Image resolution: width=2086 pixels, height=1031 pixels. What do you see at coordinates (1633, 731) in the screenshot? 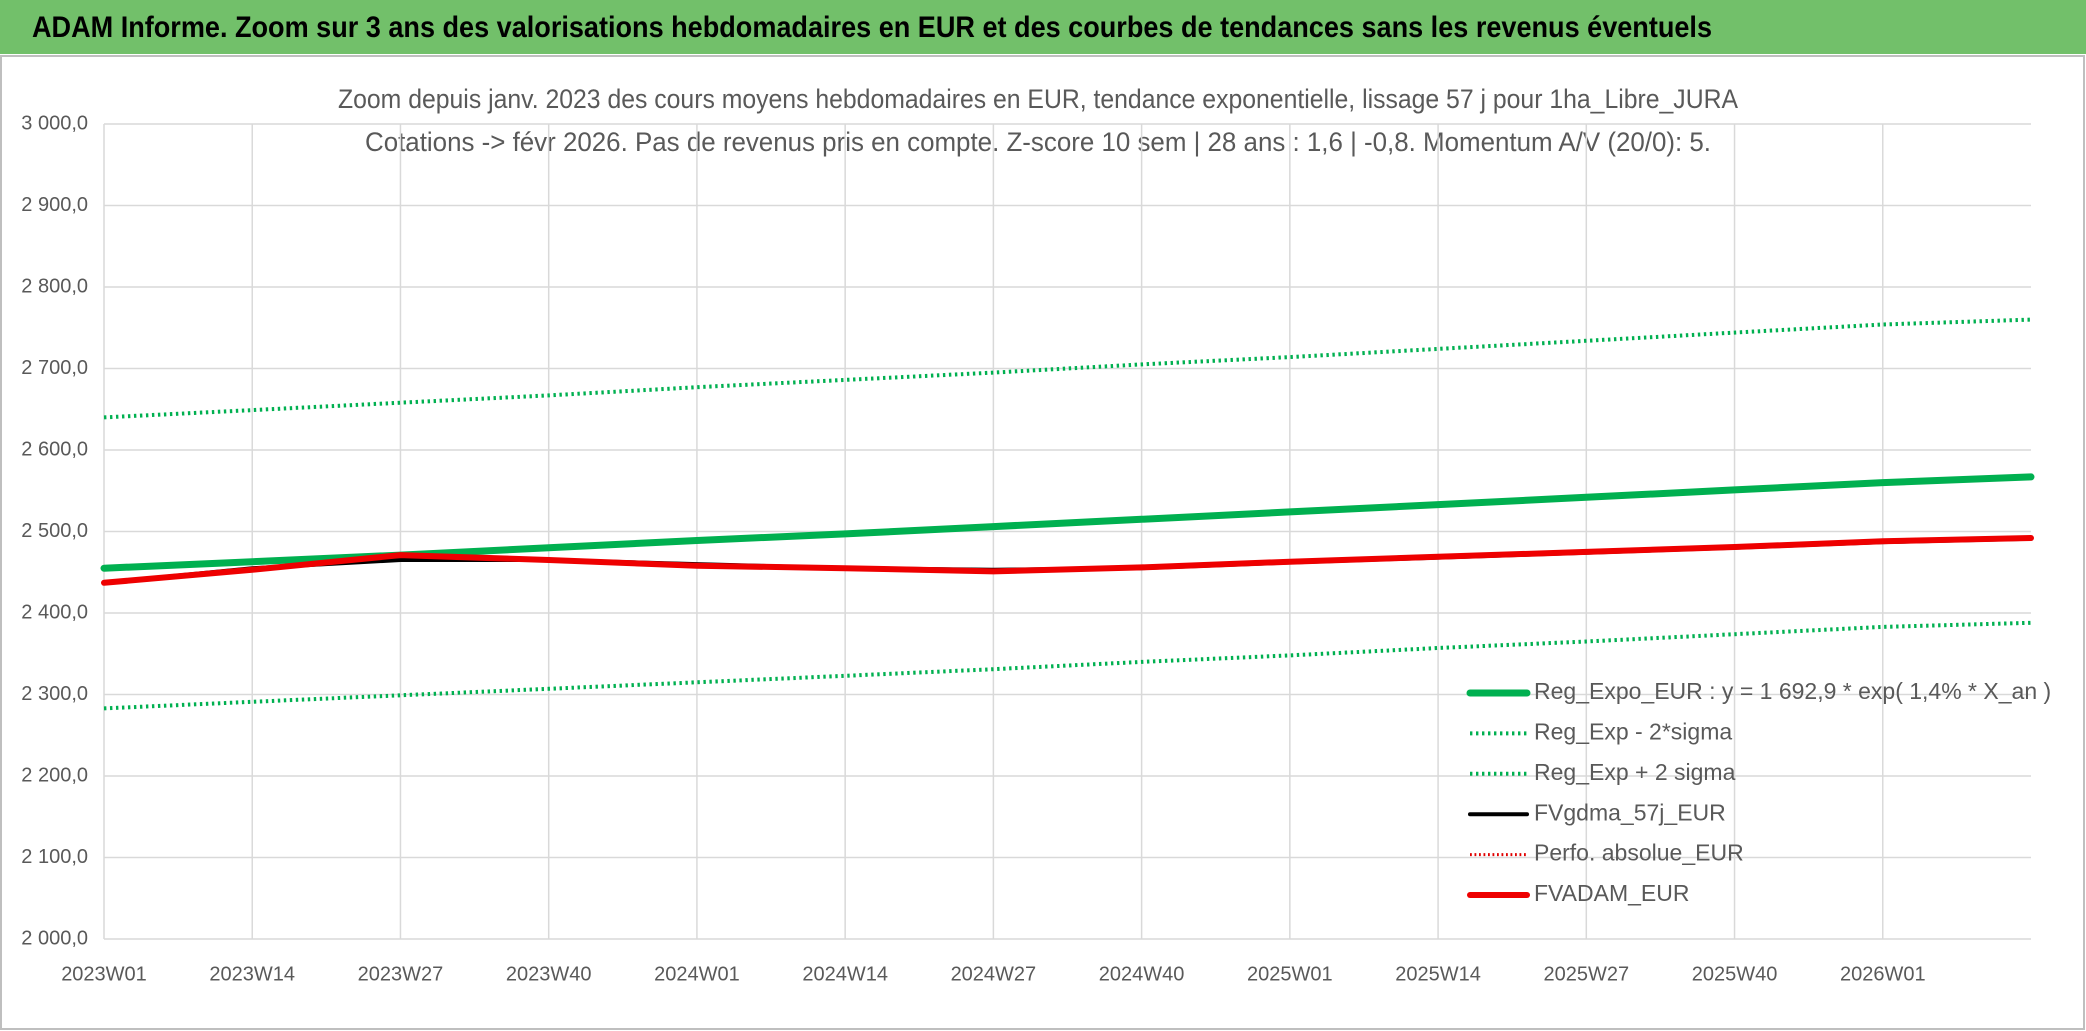
I see `legend-label: Reg_Exp - 2*sigma` at bounding box center [1633, 731].